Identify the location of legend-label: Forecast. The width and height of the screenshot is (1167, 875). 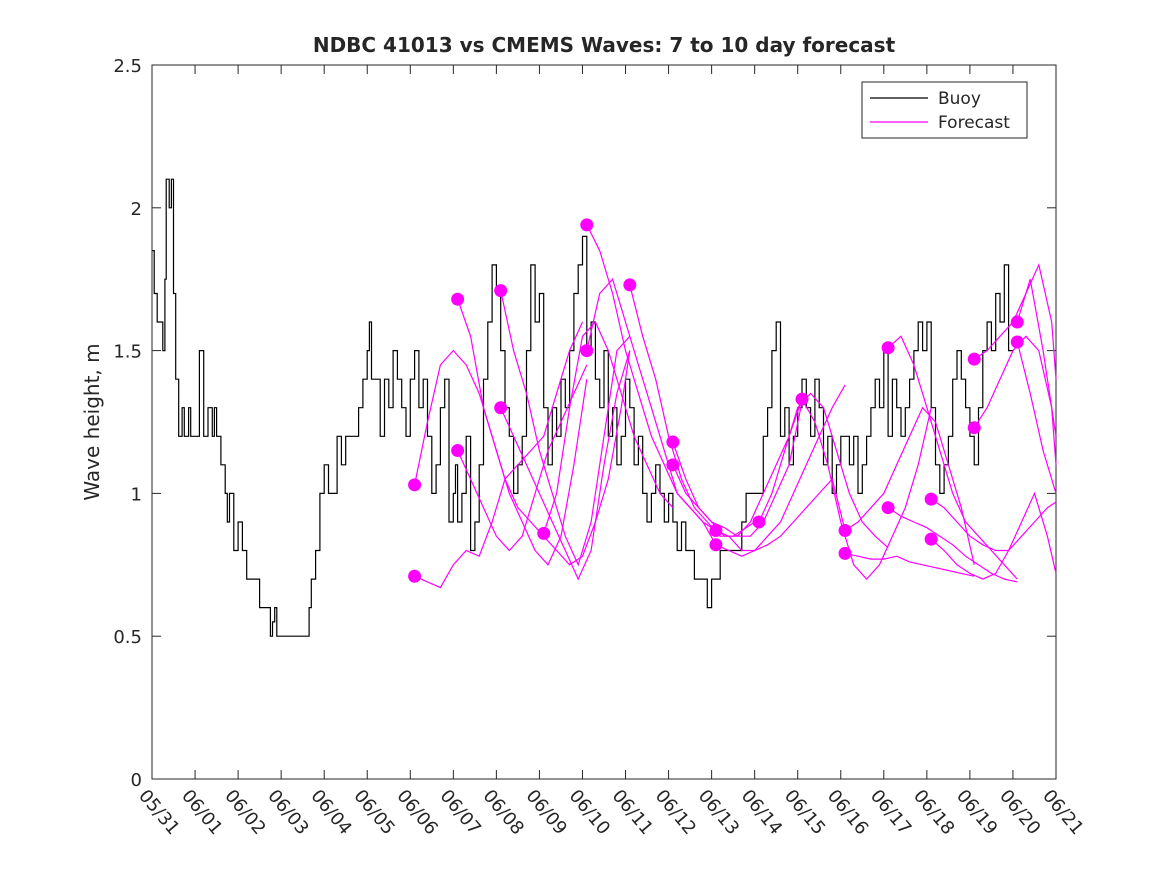
(974, 123).